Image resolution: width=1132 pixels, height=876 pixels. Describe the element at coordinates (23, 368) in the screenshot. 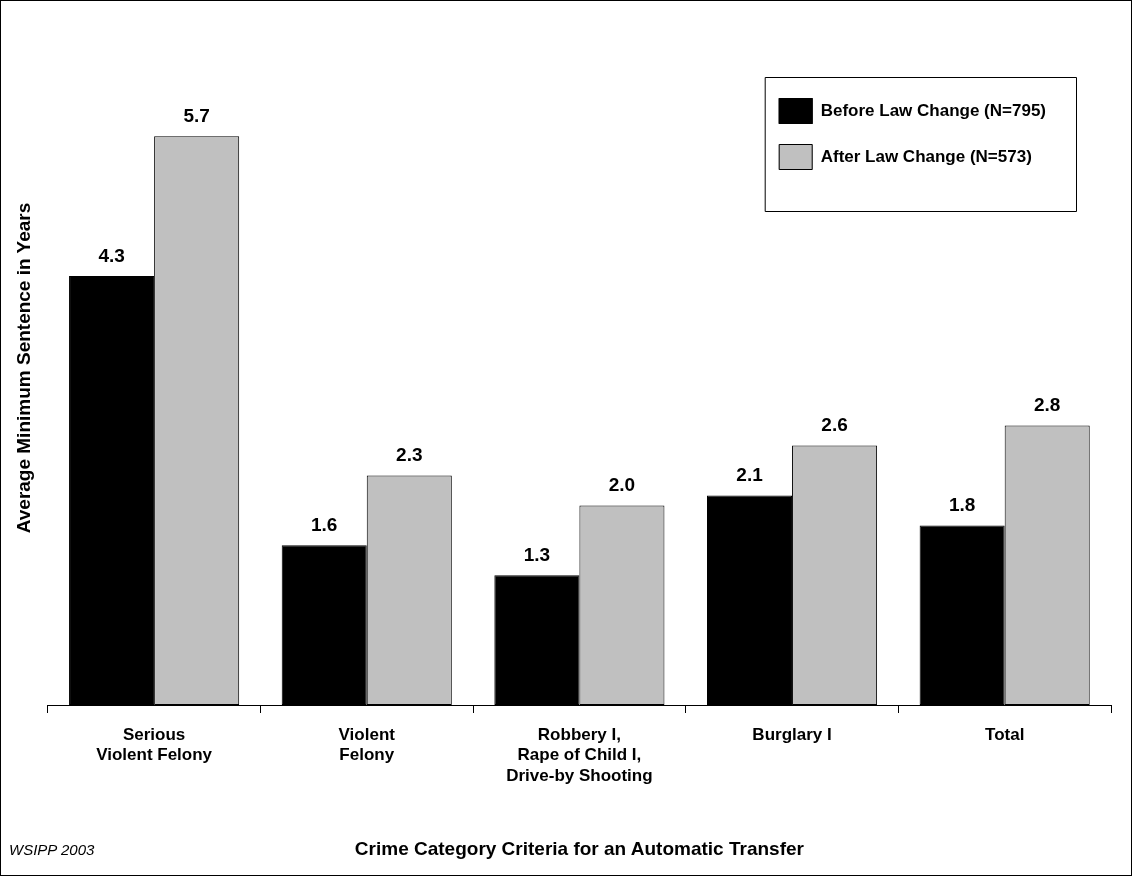

I see `y-axis-title: Average Minimum Sentence in Years` at that location.